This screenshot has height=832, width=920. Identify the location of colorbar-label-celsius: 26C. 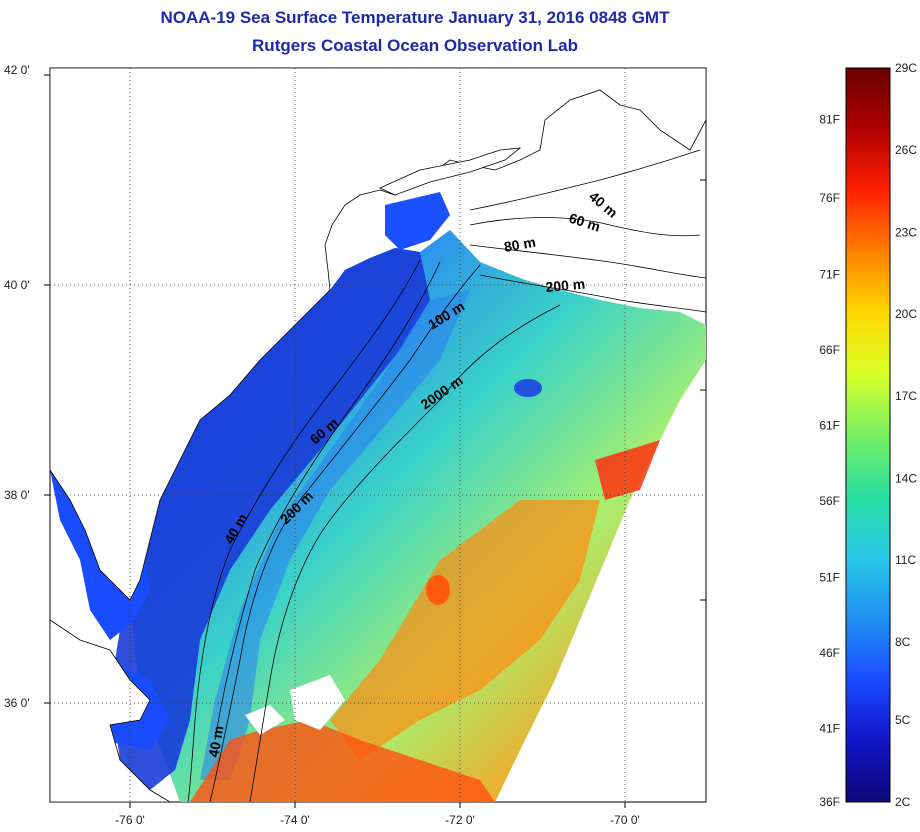
(906, 150).